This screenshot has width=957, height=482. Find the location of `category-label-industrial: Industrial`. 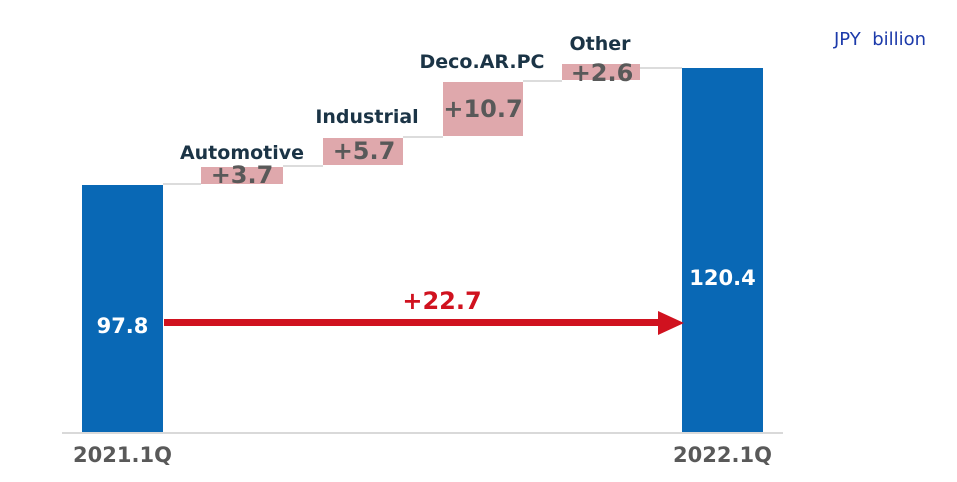

category-label-industrial: Industrial is located at coordinates (367, 117).